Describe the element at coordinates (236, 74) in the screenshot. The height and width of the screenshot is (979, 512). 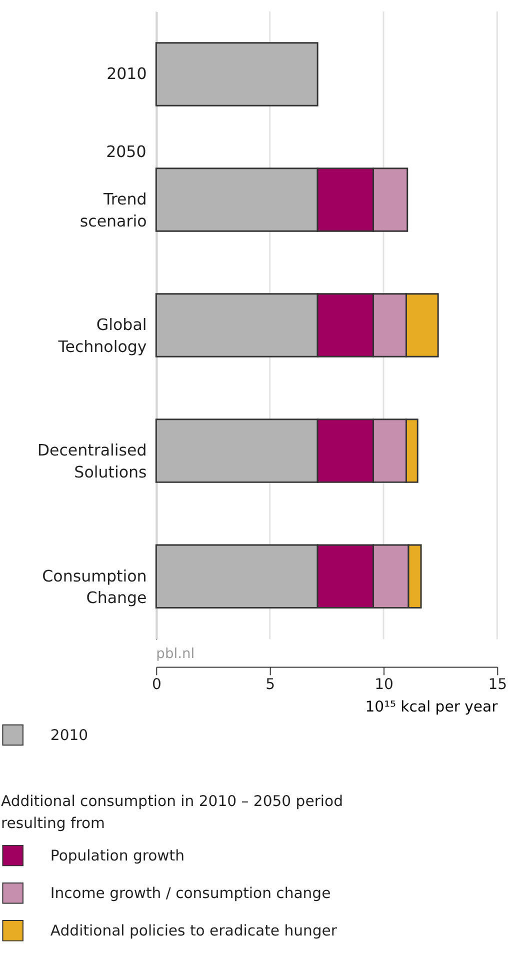
I see `bar` at that location.